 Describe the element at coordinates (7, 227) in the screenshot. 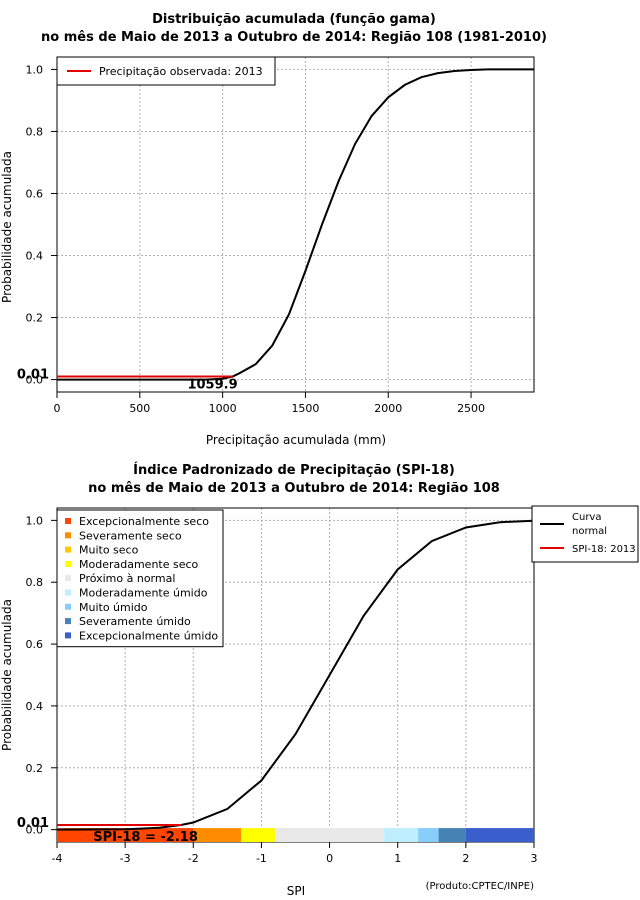

I see `chart1-y-axis-label: Probabilidade acumulada` at that location.